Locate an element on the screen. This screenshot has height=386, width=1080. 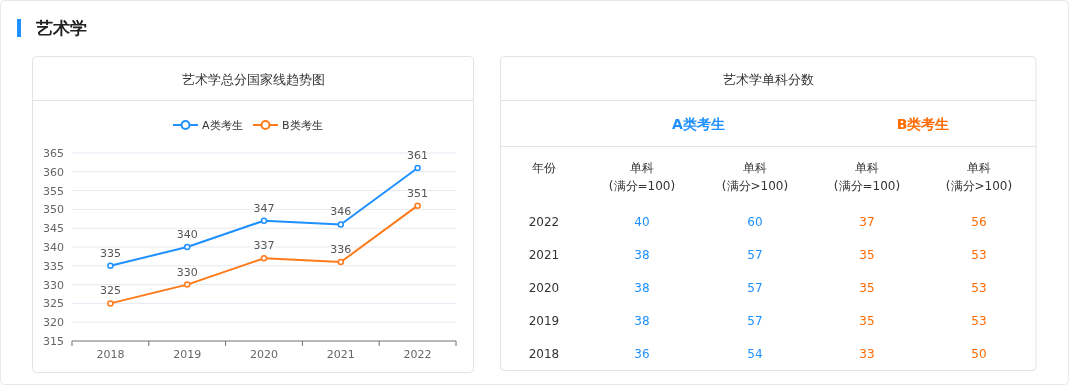
data-label: 347 is located at coordinates (264, 208).